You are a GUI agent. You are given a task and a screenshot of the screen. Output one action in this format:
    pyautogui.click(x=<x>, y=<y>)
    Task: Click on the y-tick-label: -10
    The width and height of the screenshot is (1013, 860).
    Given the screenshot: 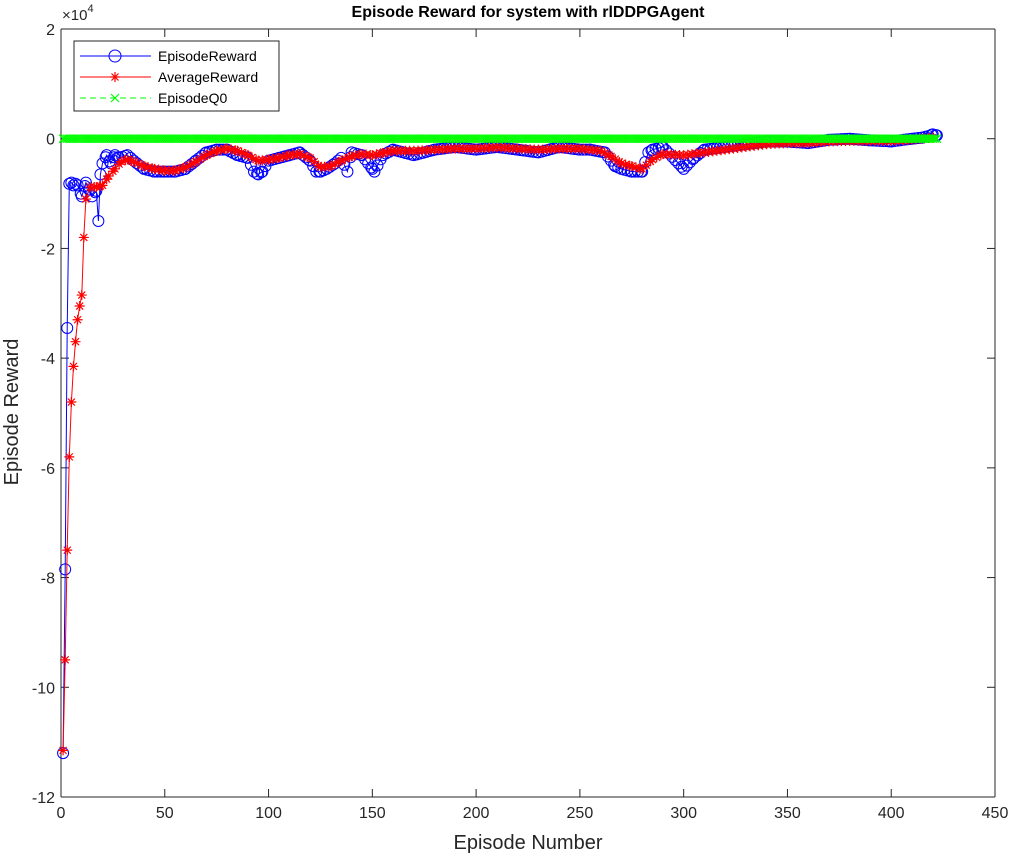 What is the action you would take?
    pyautogui.click(x=43, y=688)
    